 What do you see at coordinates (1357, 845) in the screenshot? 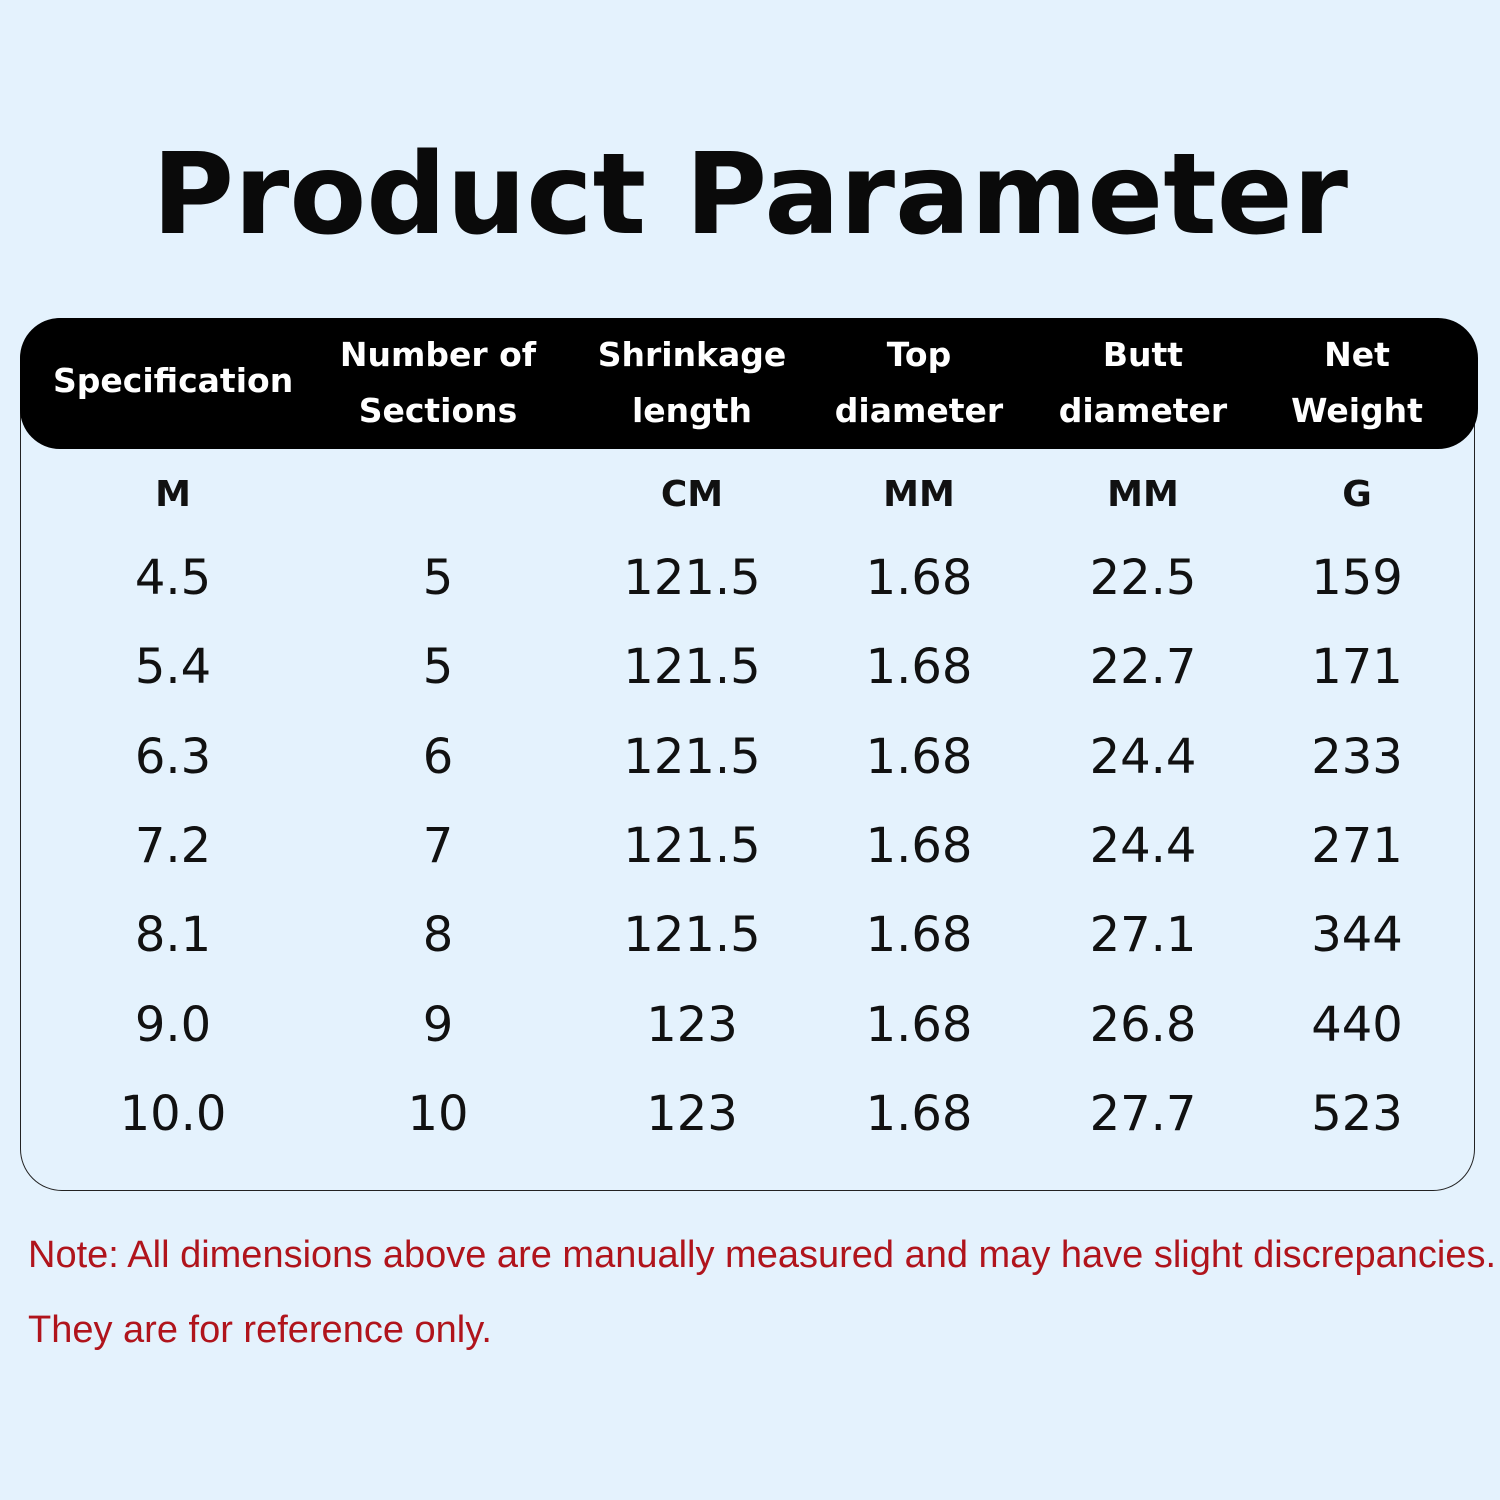
I see `table-cell: 271` at bounding box center [1357, 845].